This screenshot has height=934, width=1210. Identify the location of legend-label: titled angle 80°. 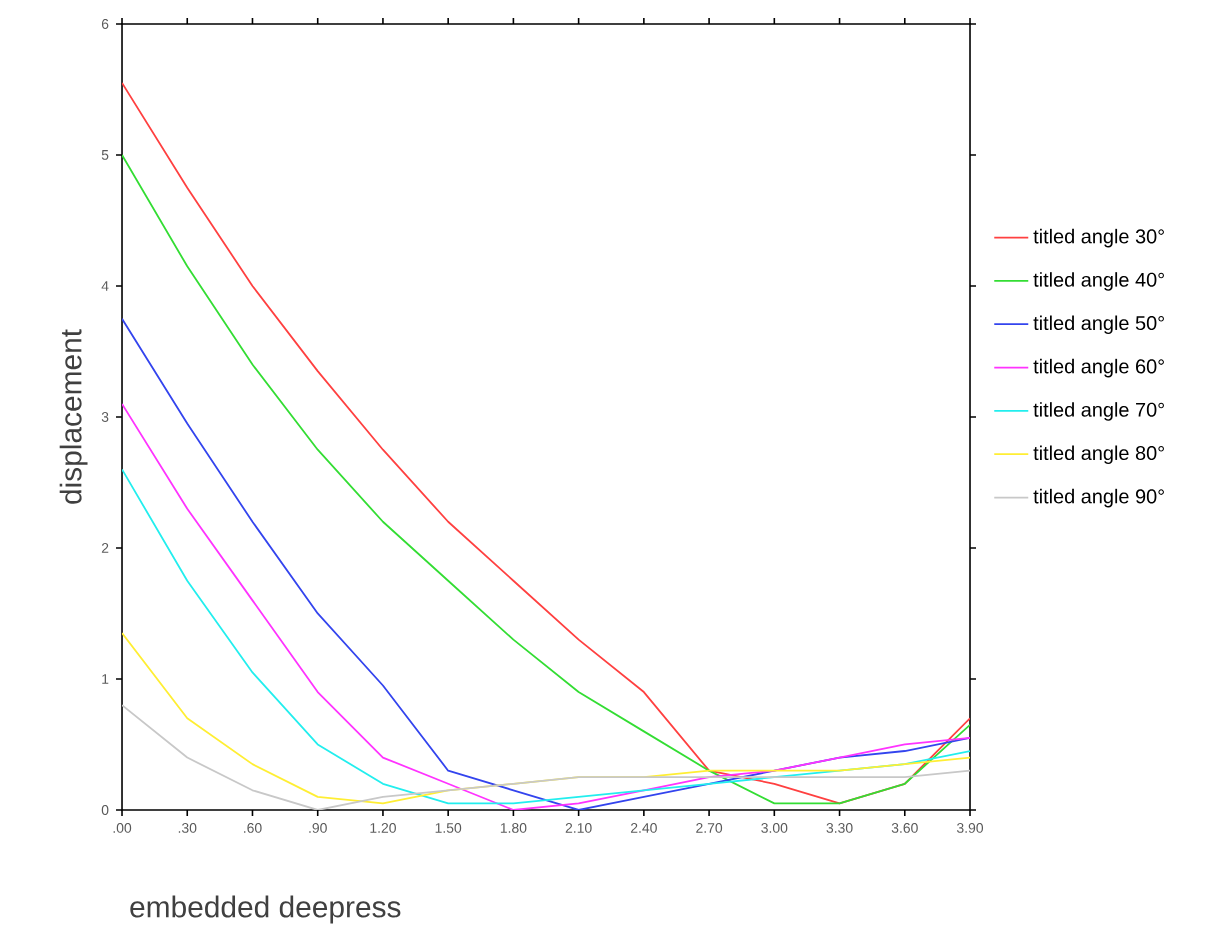
(1098, 455).